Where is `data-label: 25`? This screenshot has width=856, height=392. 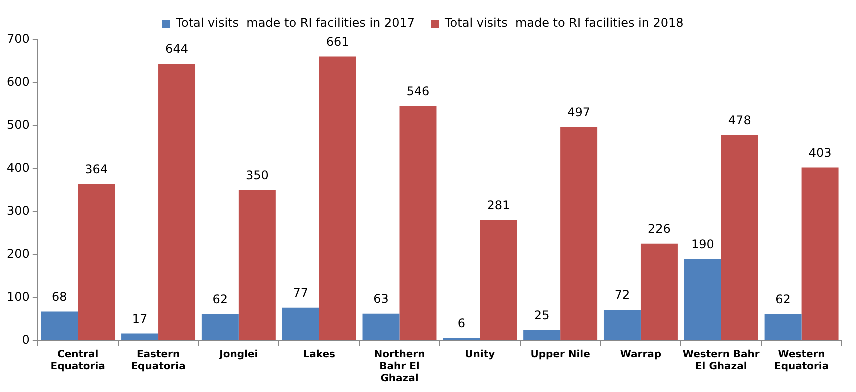
data-label: 25 is located at coordinates (542, 315).